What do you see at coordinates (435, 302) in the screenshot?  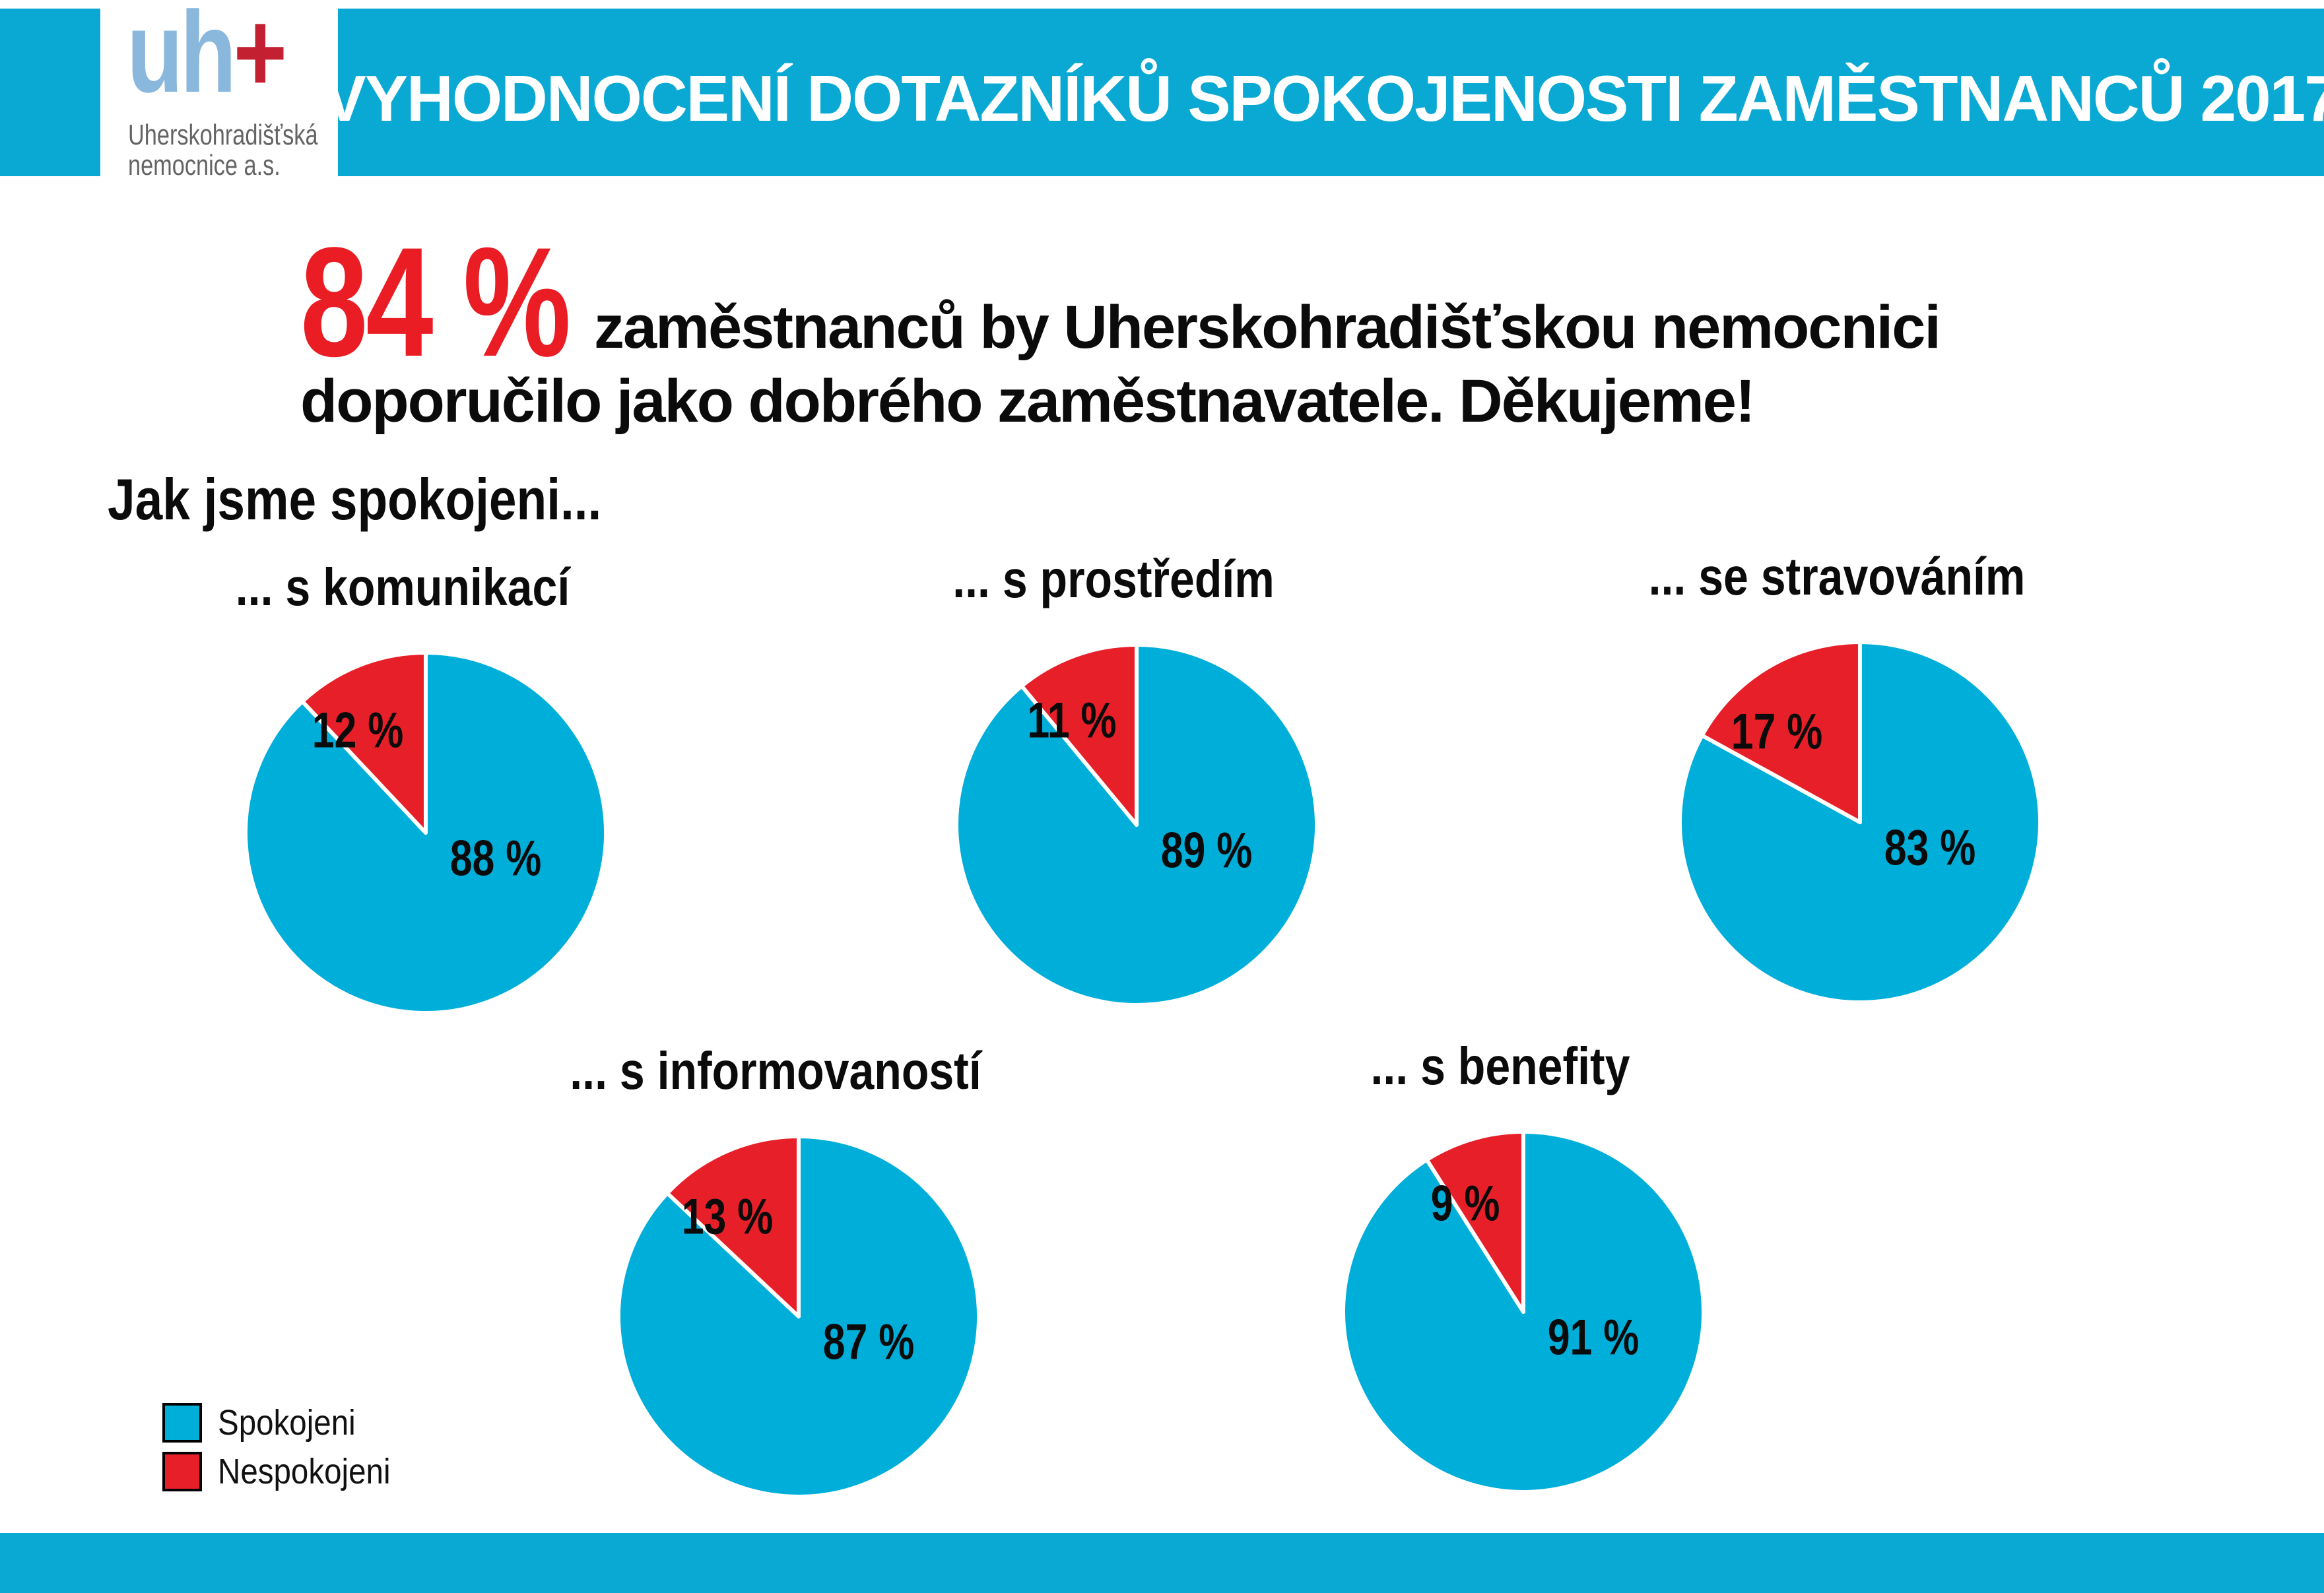 I see `headline-stat: 84 %` at bounding box center [435, 302].